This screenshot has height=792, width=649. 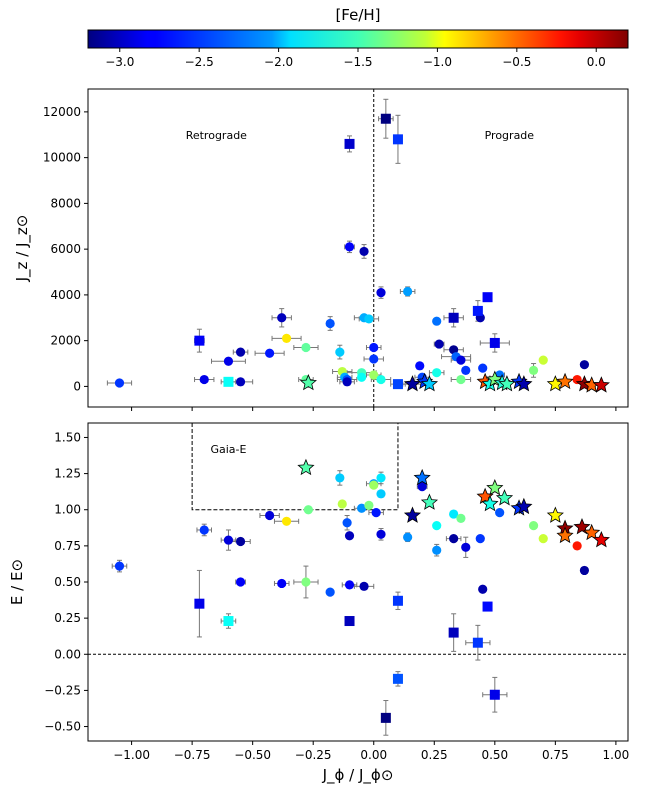 What do you see at coordinates (252, 755) in the screenshot?
I see `x-tick-label: −0.50` at bounding box center [252, 755].